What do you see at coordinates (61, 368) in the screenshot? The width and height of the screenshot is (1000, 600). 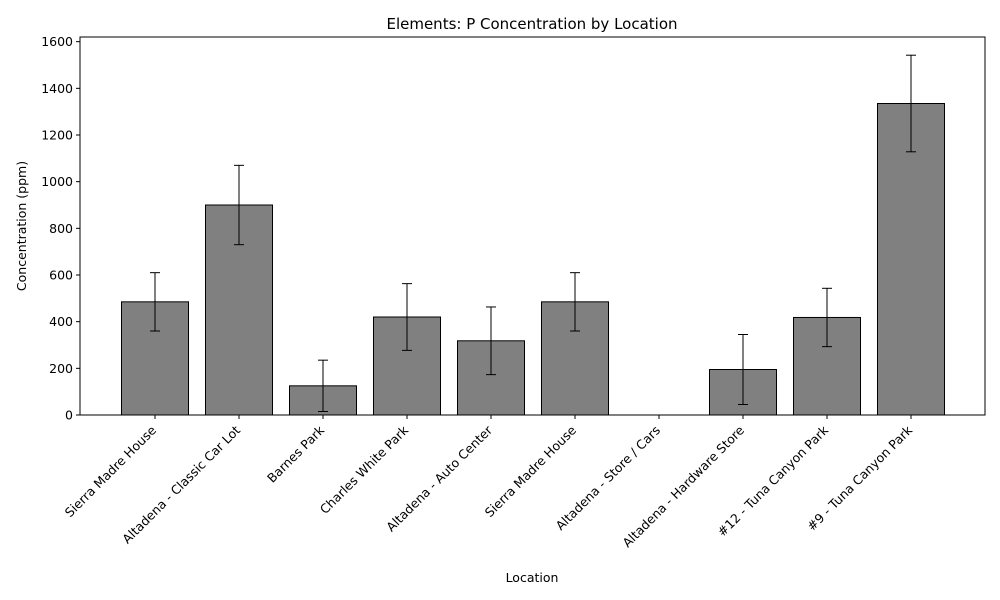 I see `y-tick-label: 200` at bounding box center [61, 368].